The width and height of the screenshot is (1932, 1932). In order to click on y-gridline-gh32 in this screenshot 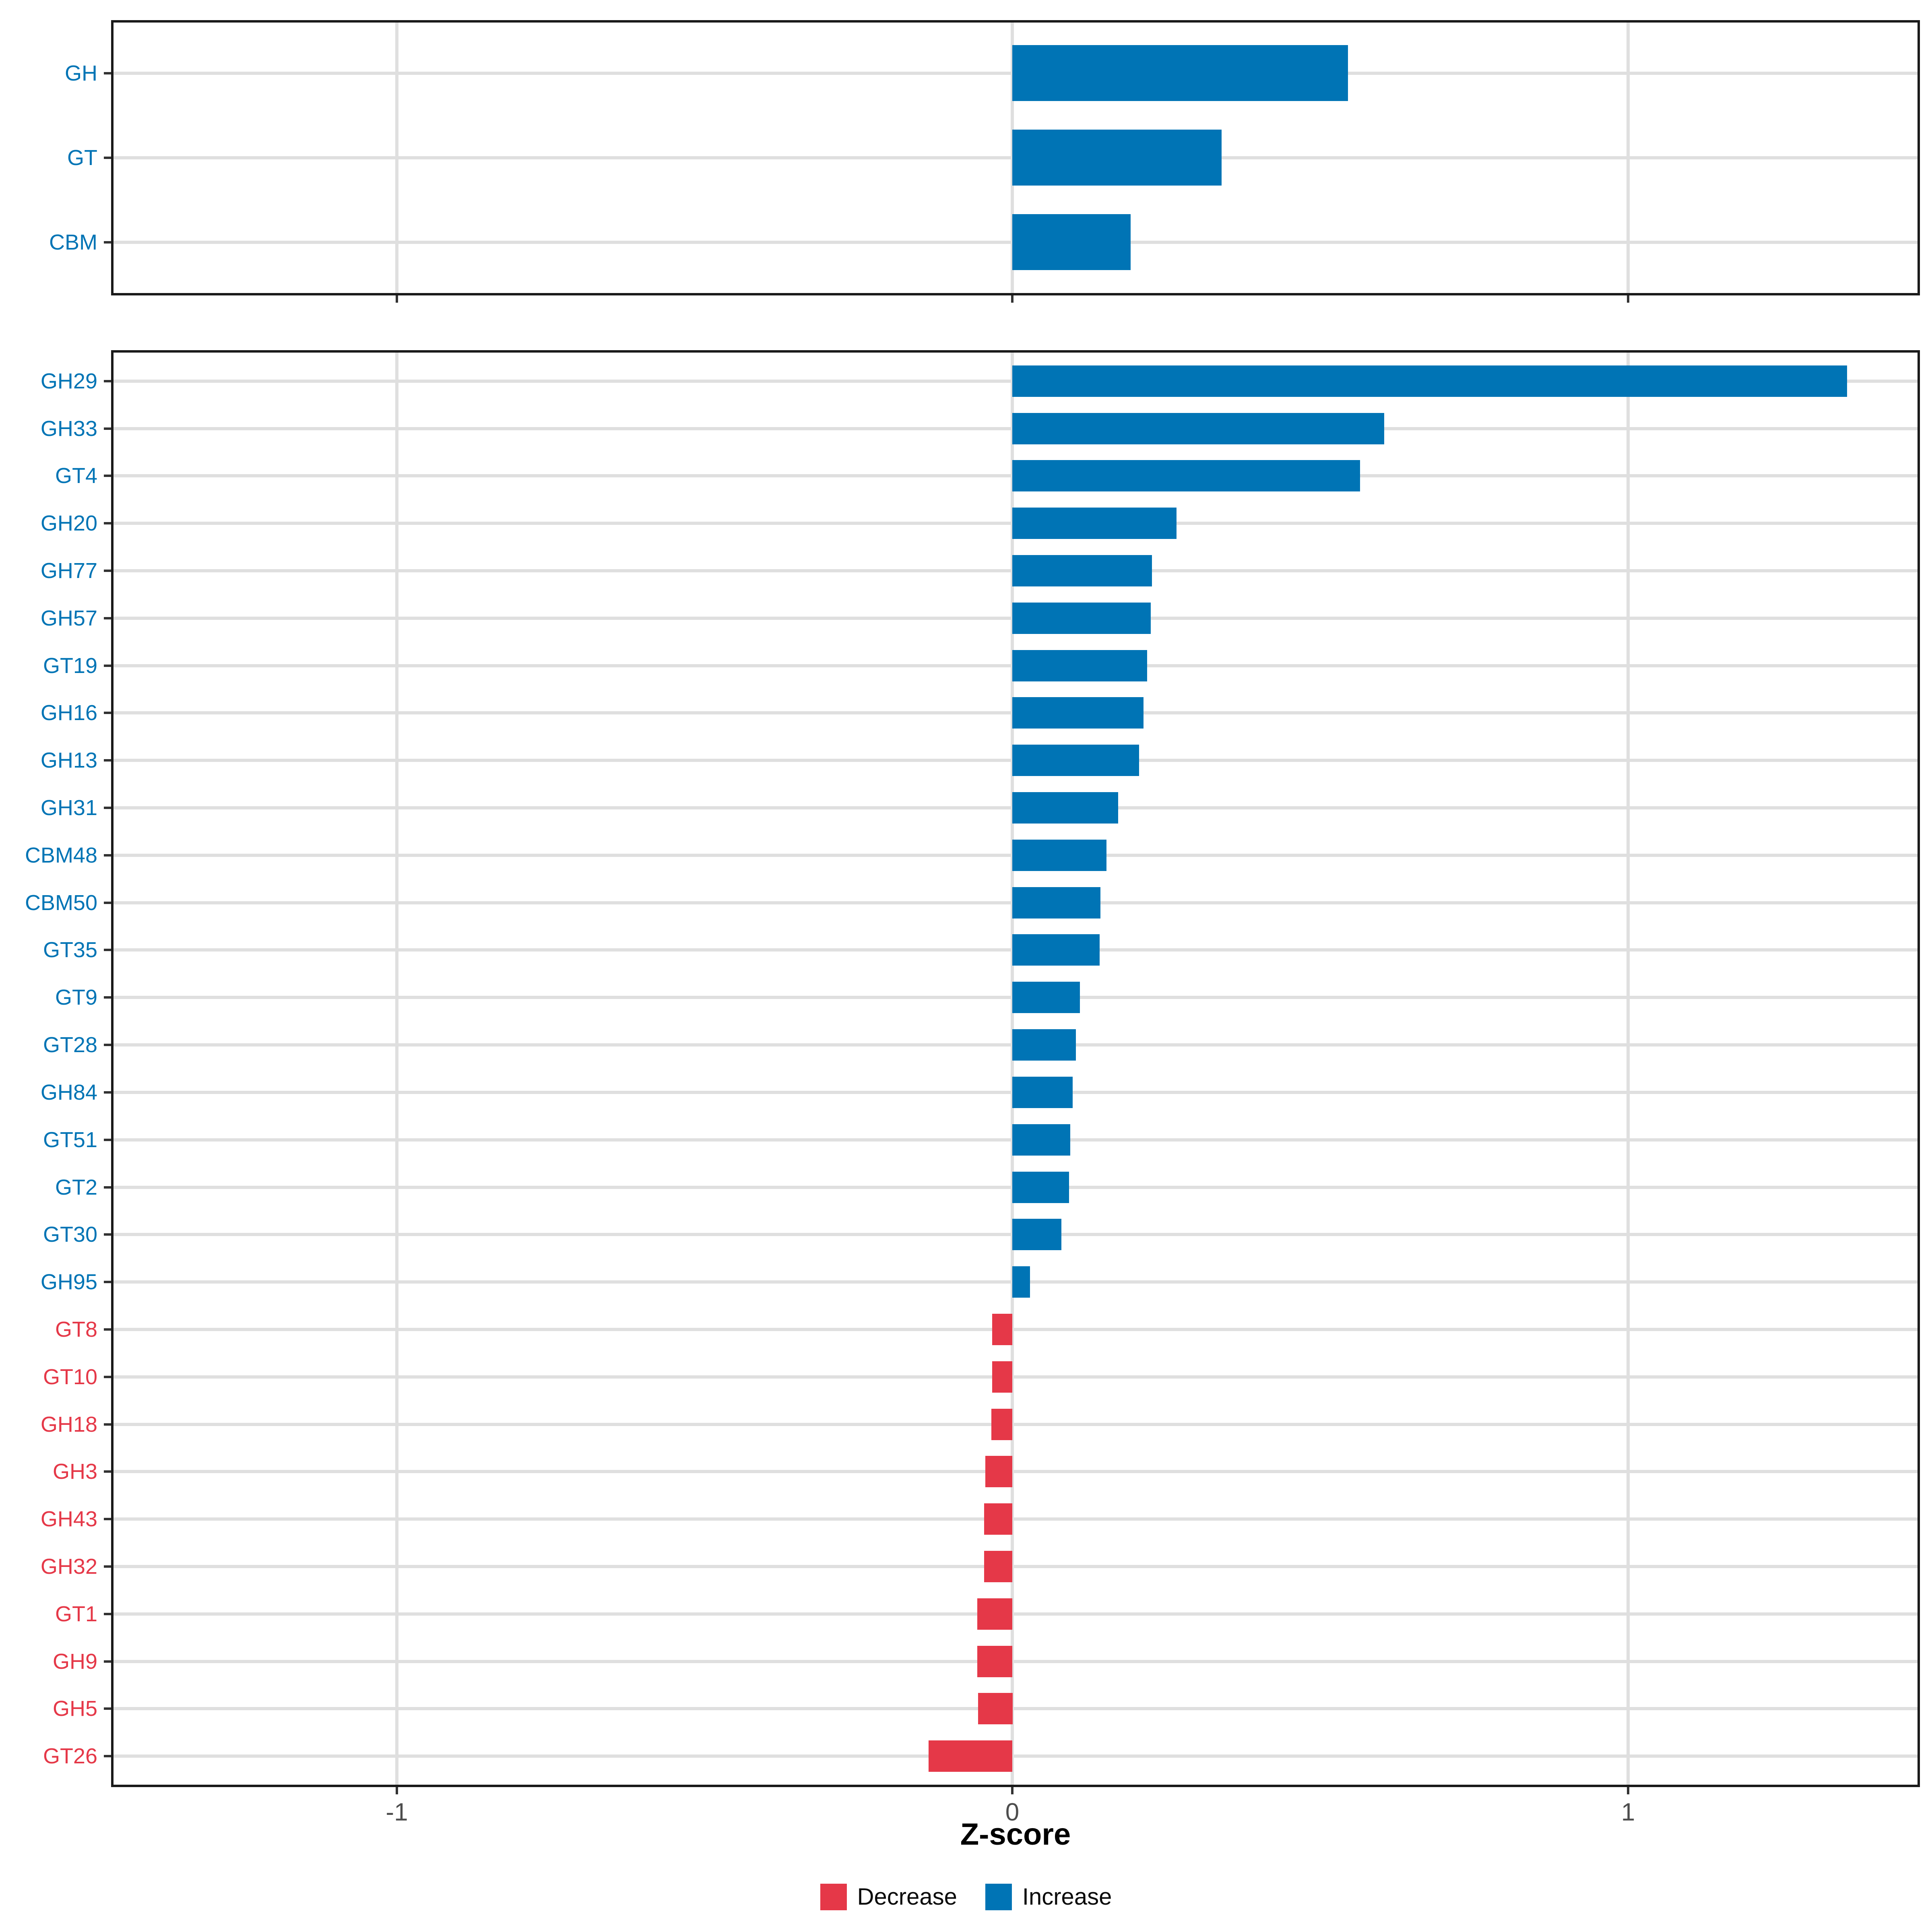, I will do `click(1016, 1566)`.